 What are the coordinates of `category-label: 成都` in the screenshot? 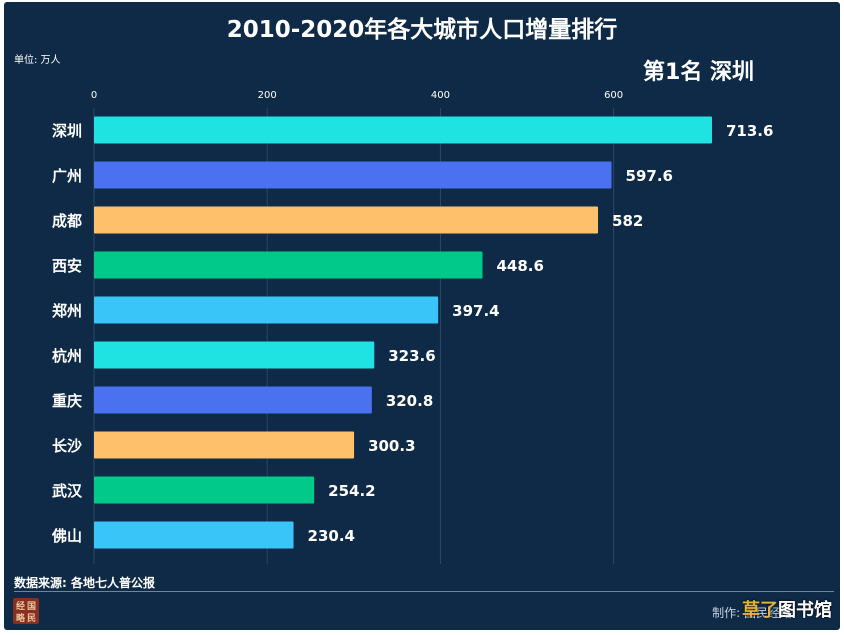 It's located at (67, 221).